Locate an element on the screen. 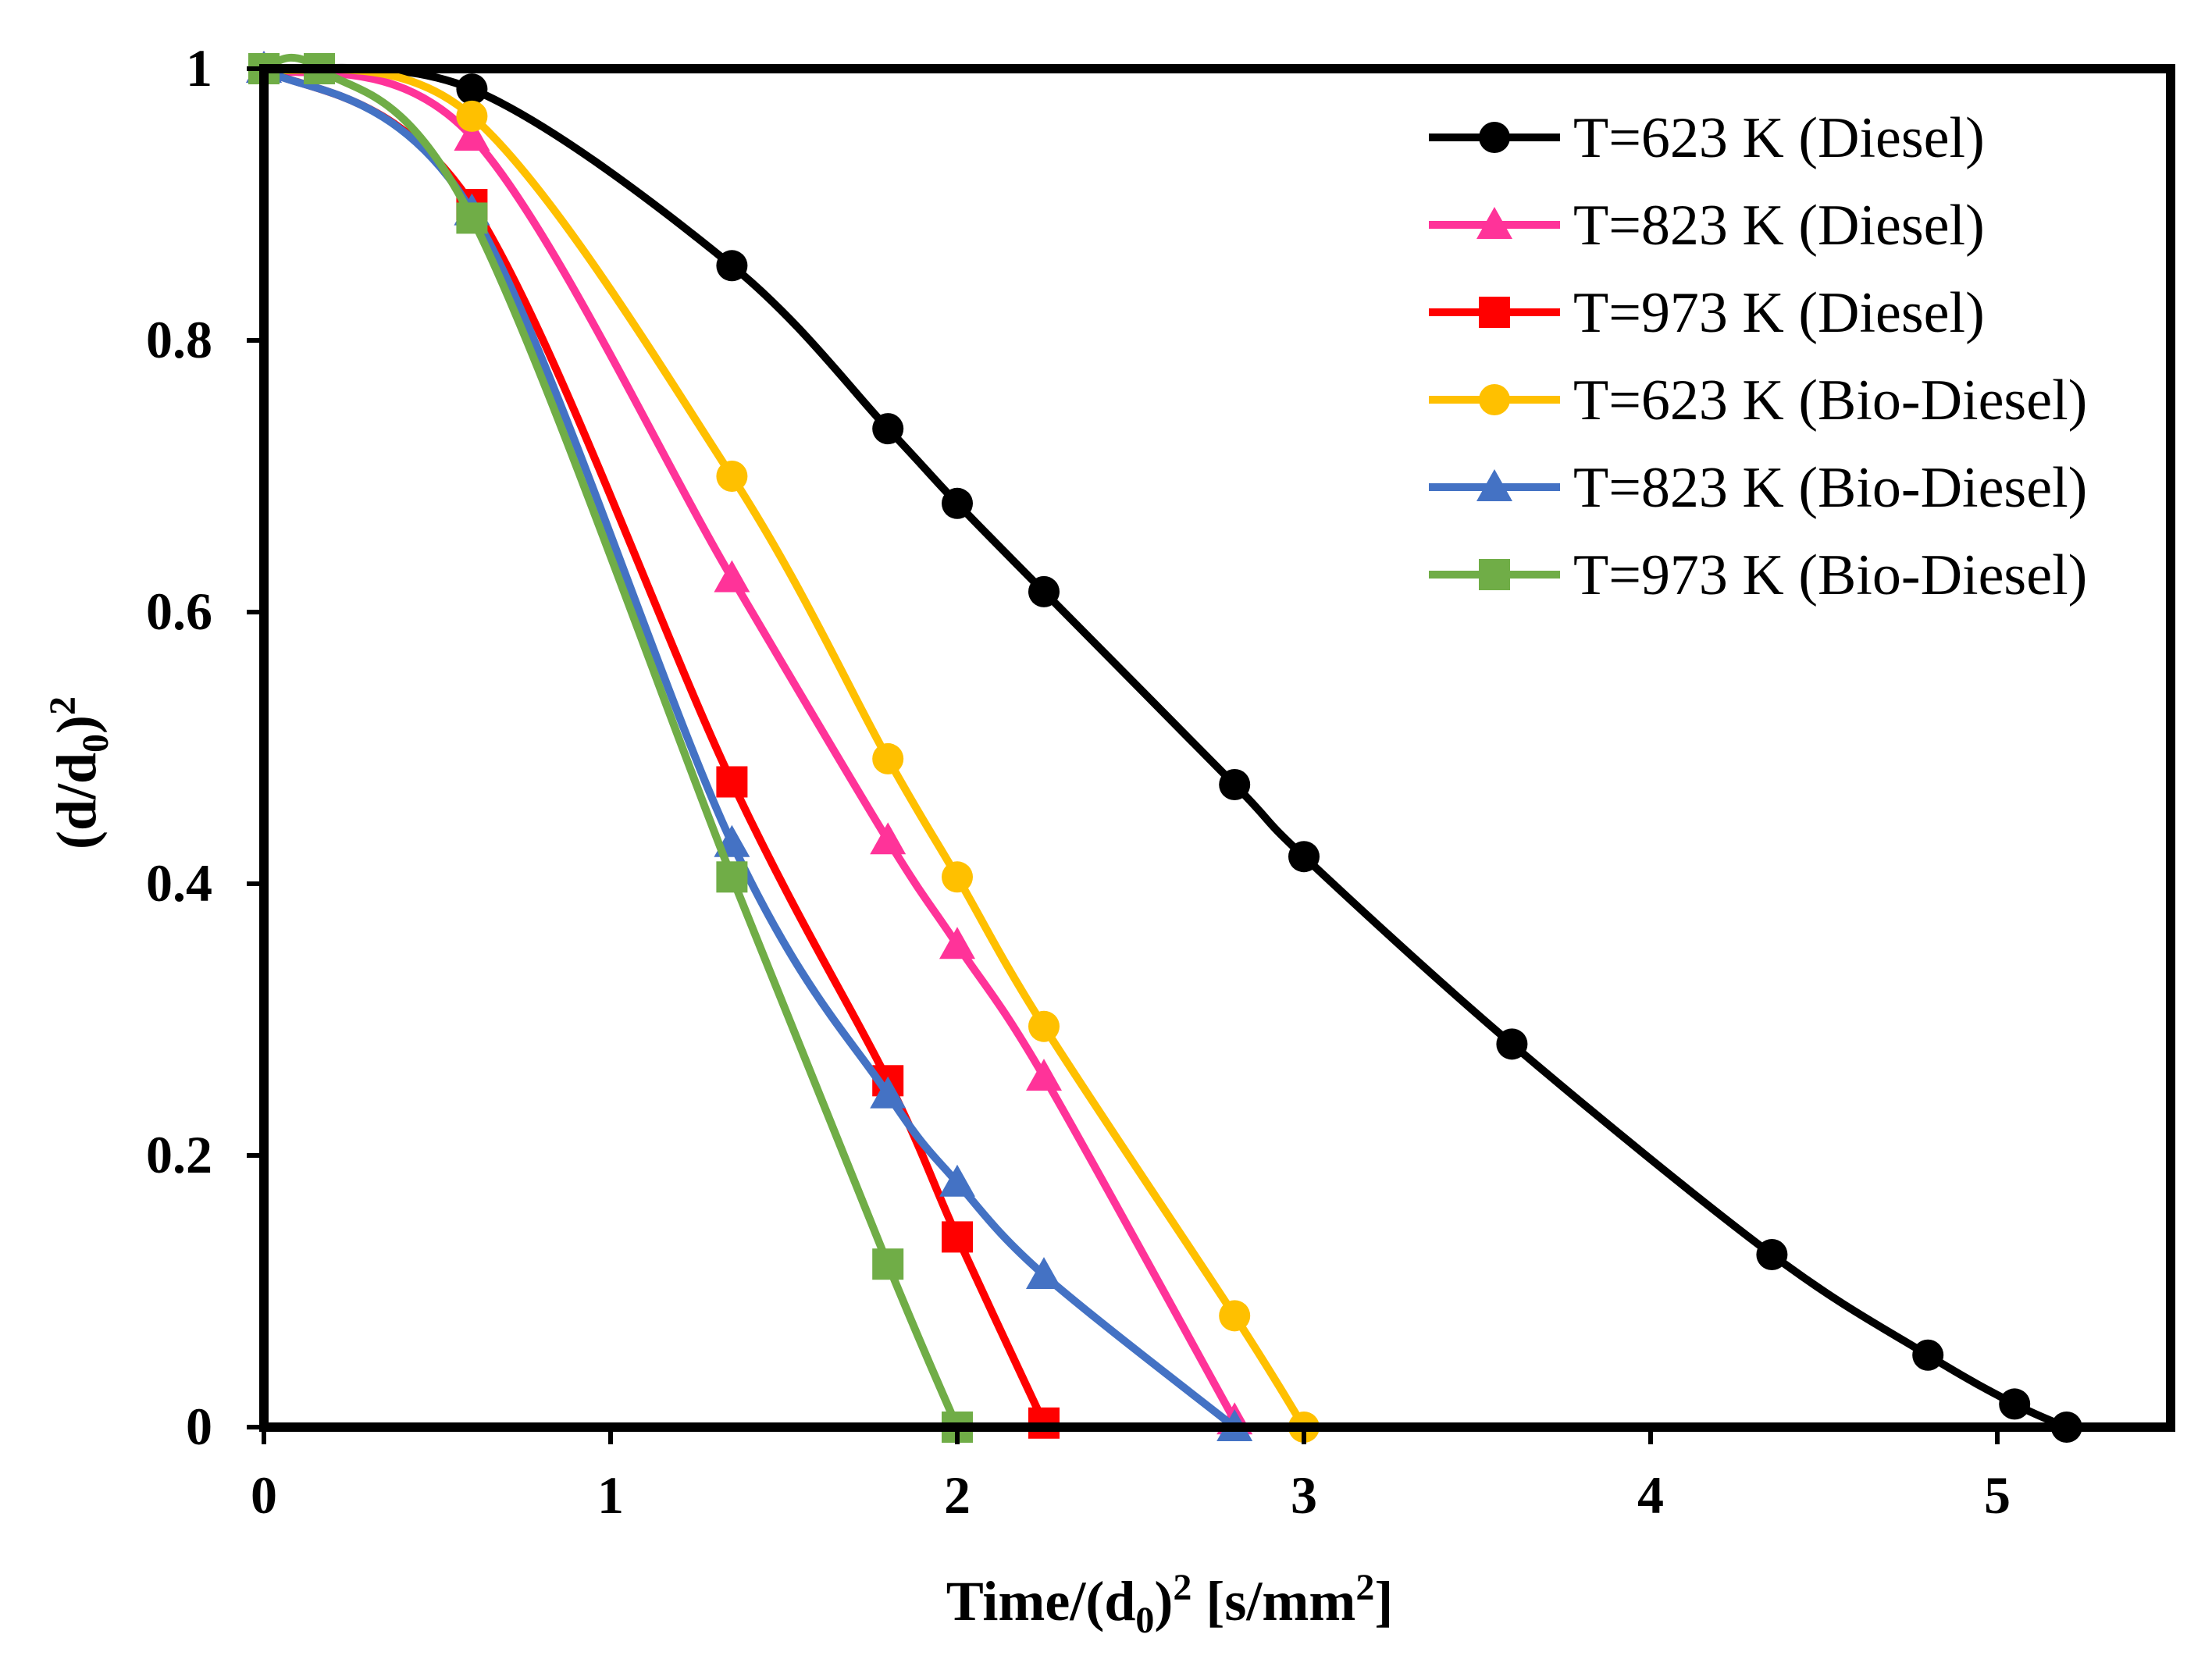 The height and width of the screenshot is (1659, 2212). legend-item: T=973 K (Bio-Diesel) is located at coordinates (1758, 575).